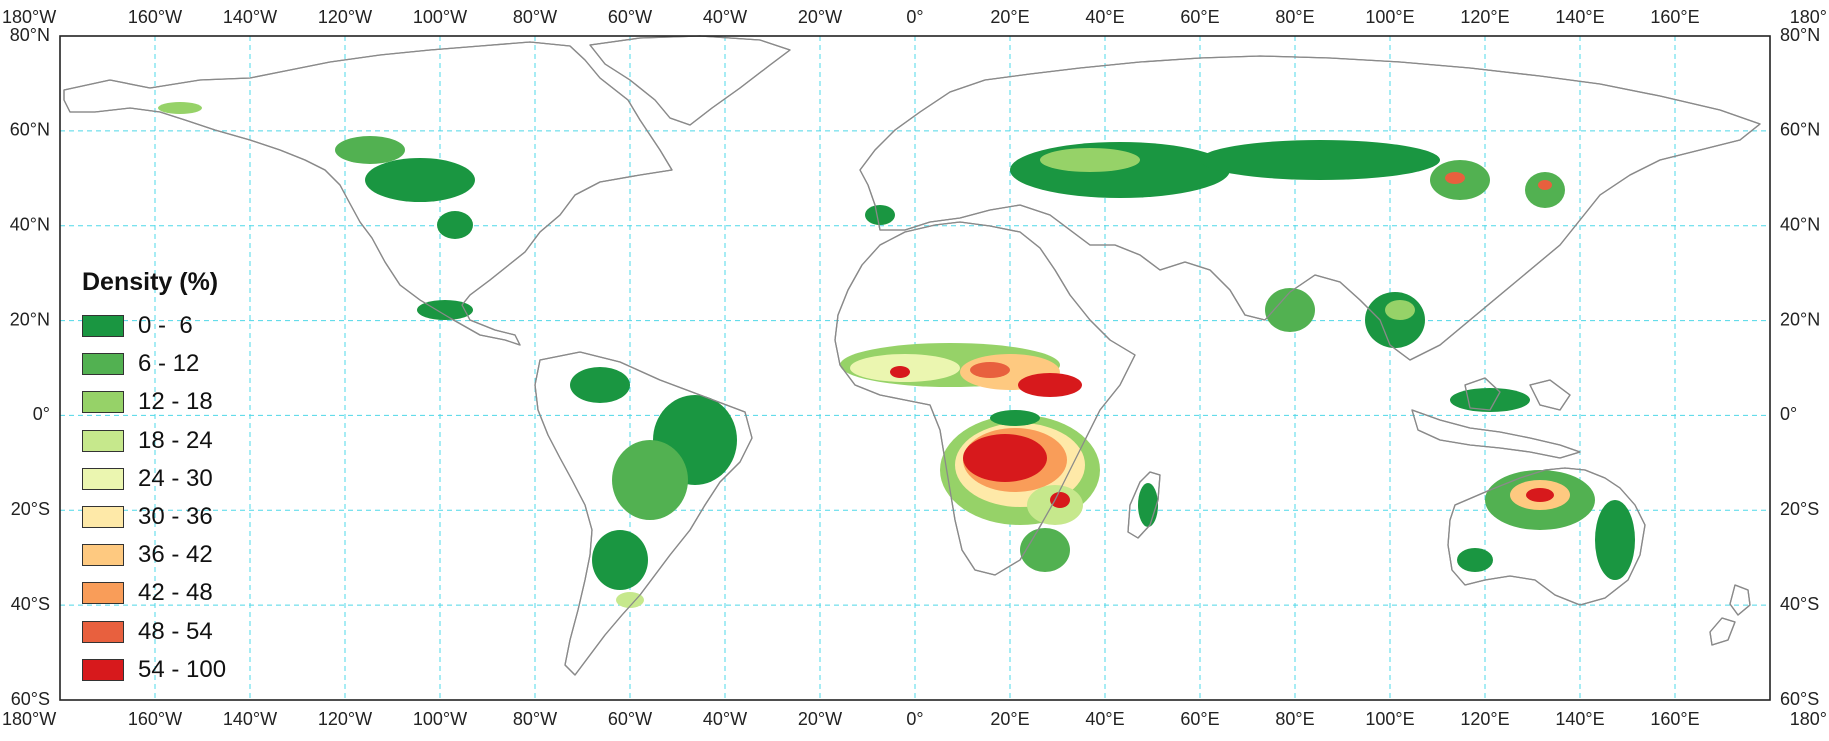  I want to click on longitude-tick-label: 180°W, so click(29, 719).